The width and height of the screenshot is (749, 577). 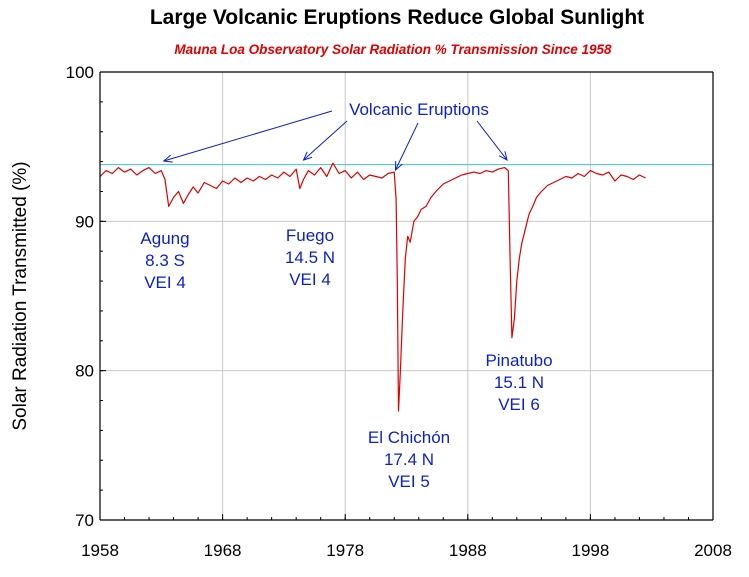 What do you see at coordinates (519, 404) in the screenshot?
I see `annotation-pinatubo-line-2: VEI 6` at bounding box center [519, 404].